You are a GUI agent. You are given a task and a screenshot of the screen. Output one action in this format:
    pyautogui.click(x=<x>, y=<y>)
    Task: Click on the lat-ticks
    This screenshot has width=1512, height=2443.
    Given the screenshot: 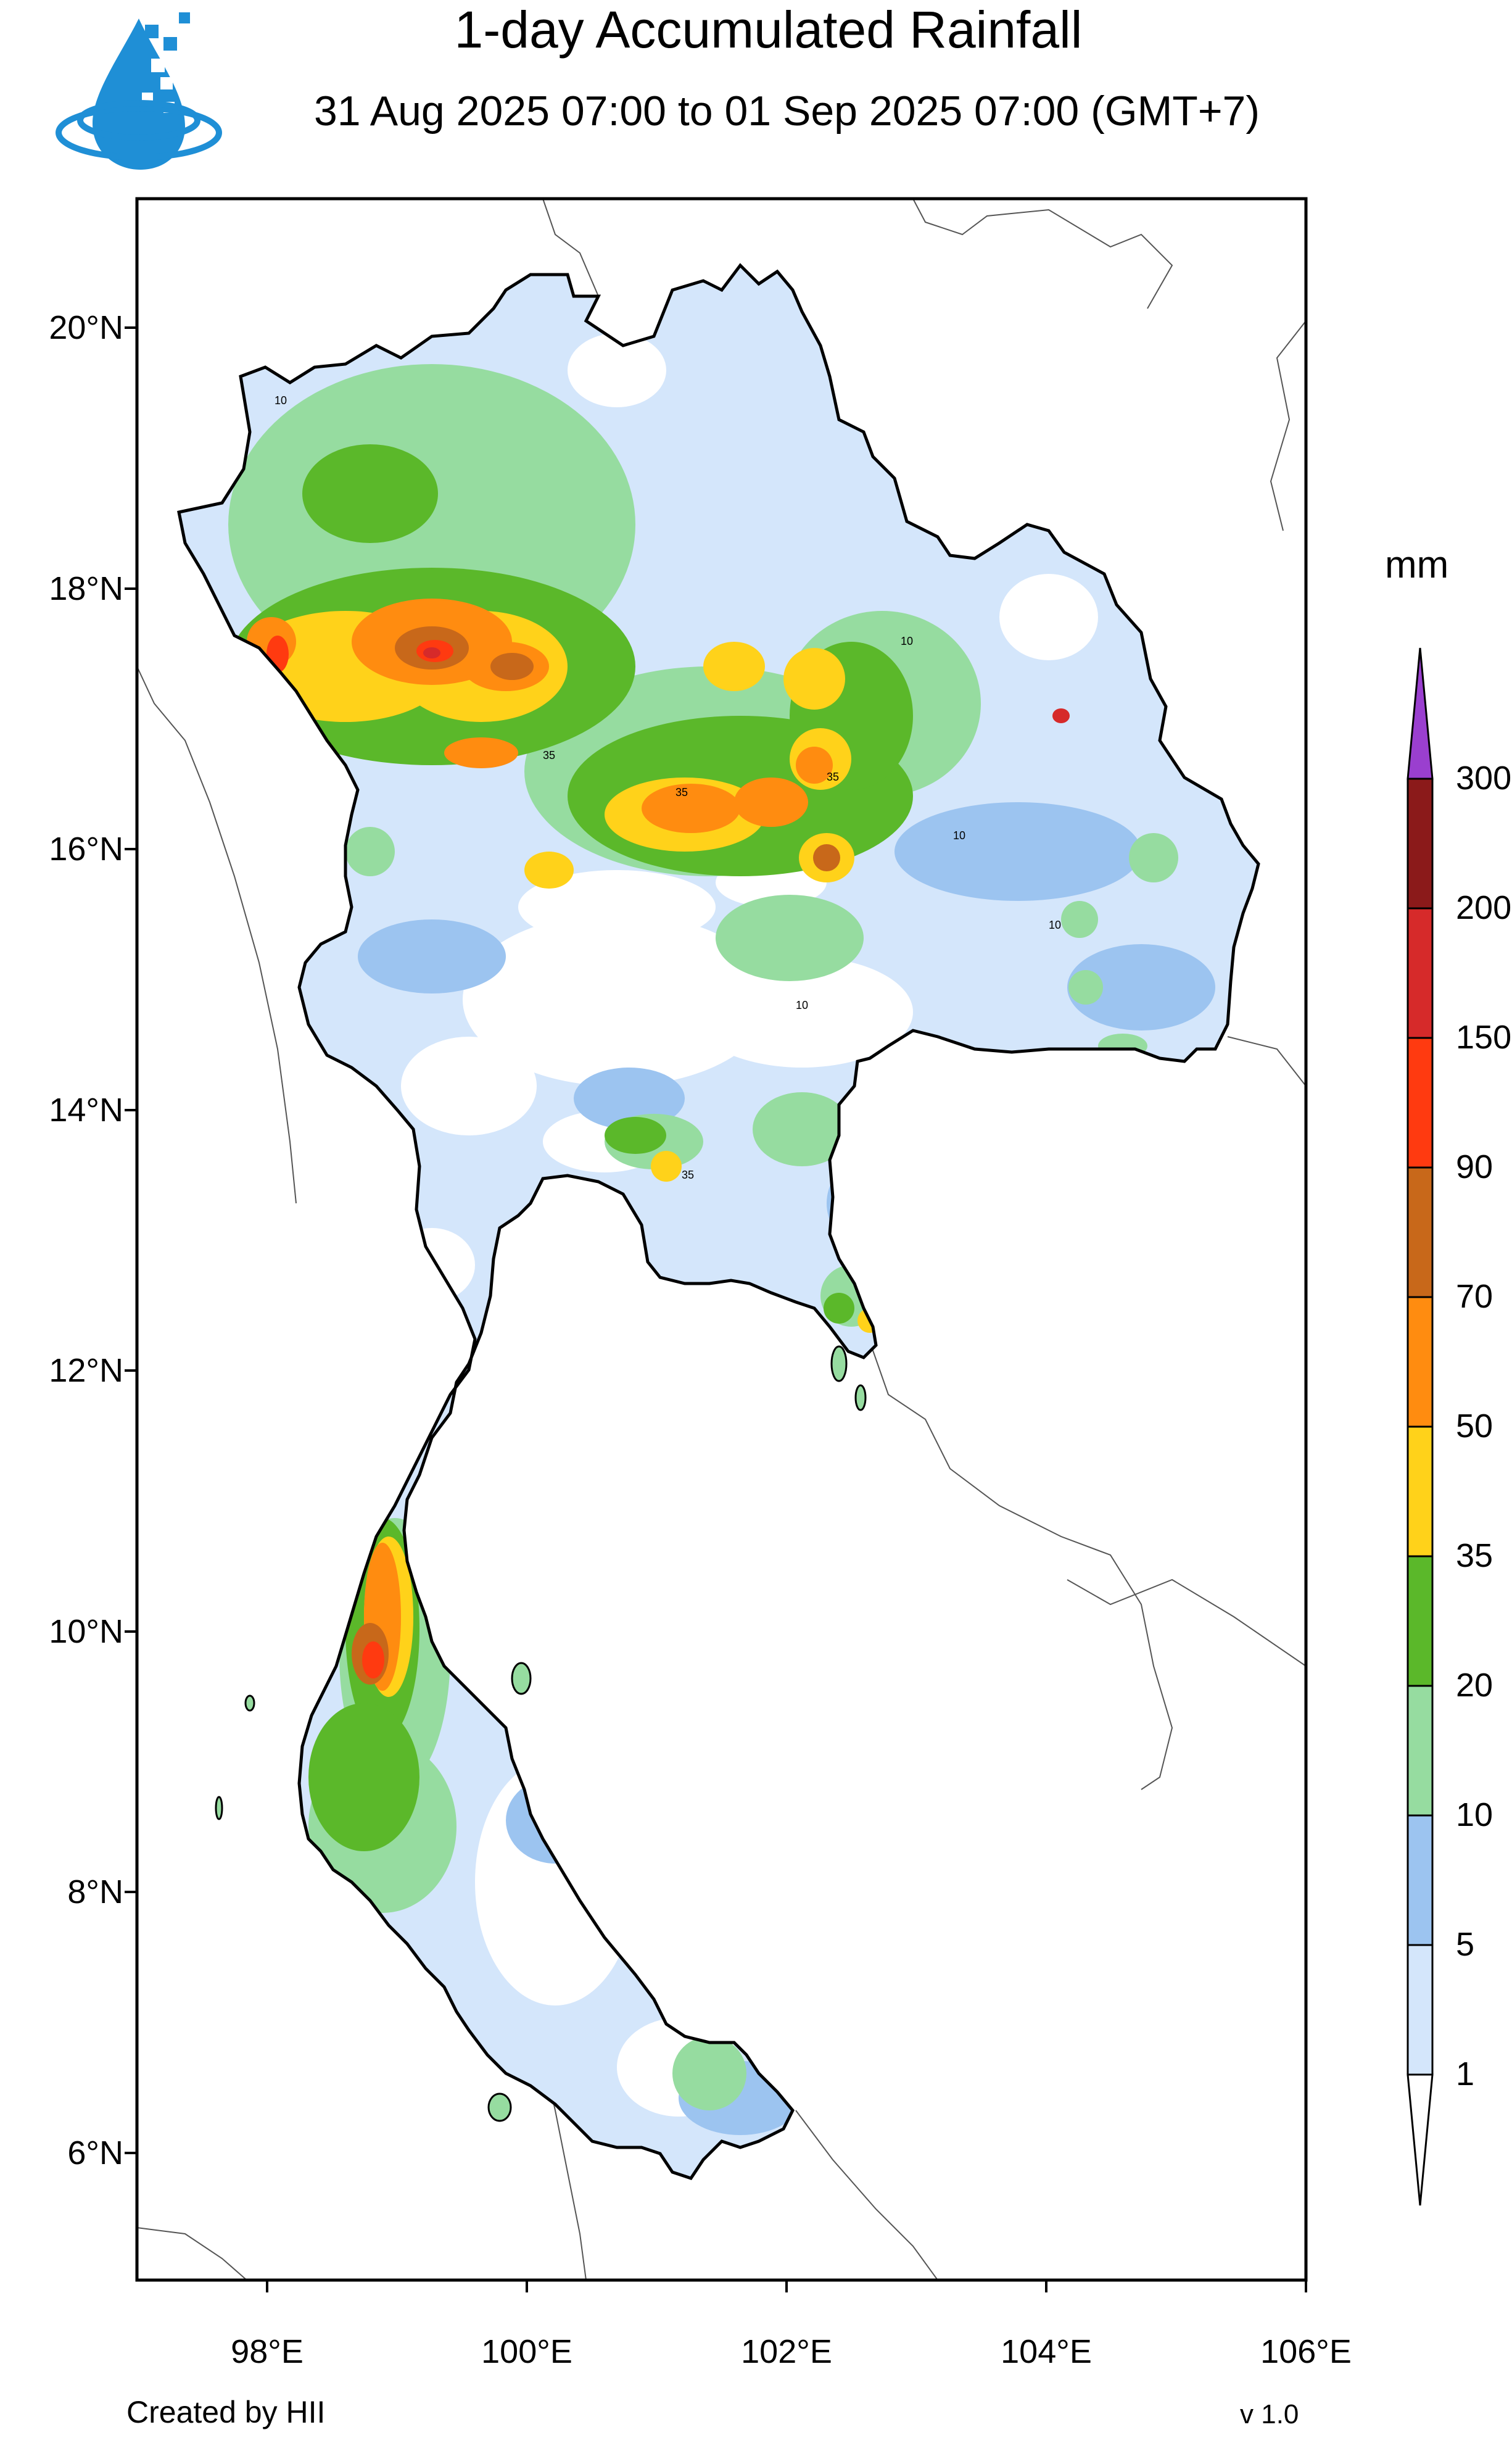 What is the action you would take?
    pyautogui.click(x=131, y=1240)
    